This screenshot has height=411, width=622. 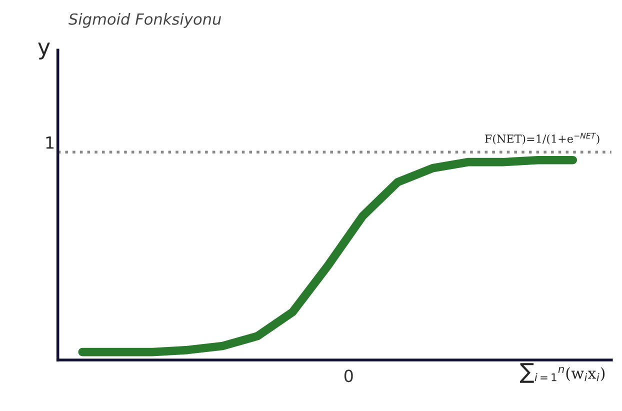 I want to click on chart-title: Sigmoid Fonksiyonu, so click(x=145, y=20).